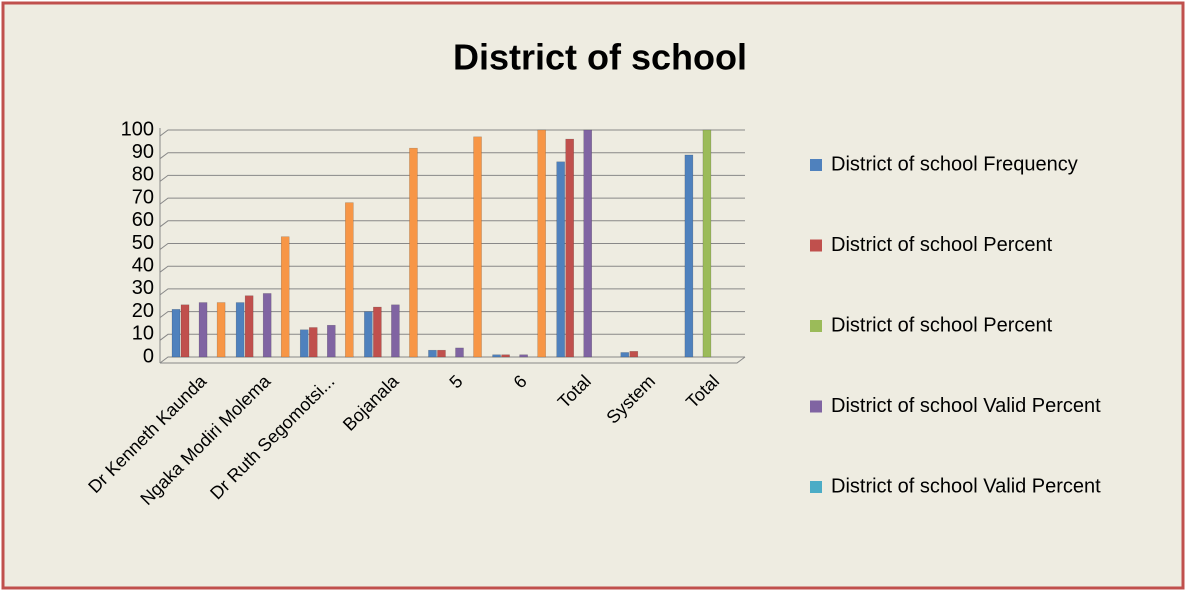 The height and width of the screenshot is (596, 1187). I want to click on y-tick-label: 10, so click(143, 334).